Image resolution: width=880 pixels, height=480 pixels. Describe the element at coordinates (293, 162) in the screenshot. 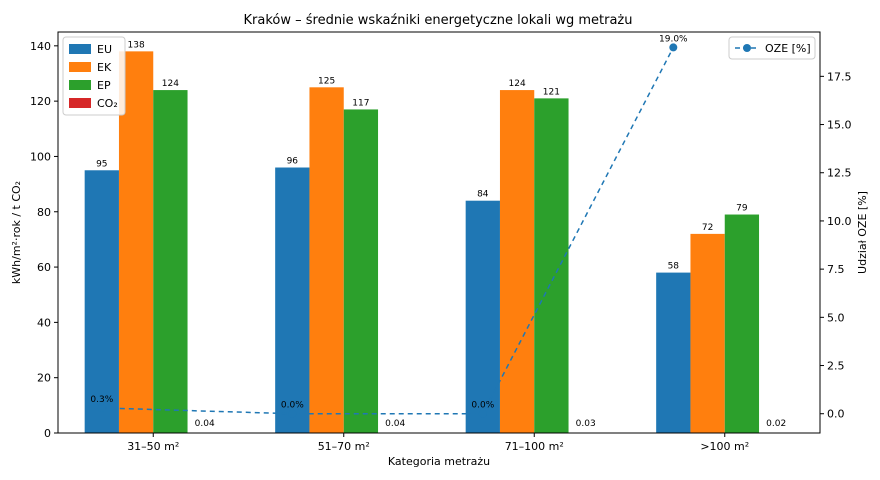

I see `bar-label-EU-1: 96` at that location.